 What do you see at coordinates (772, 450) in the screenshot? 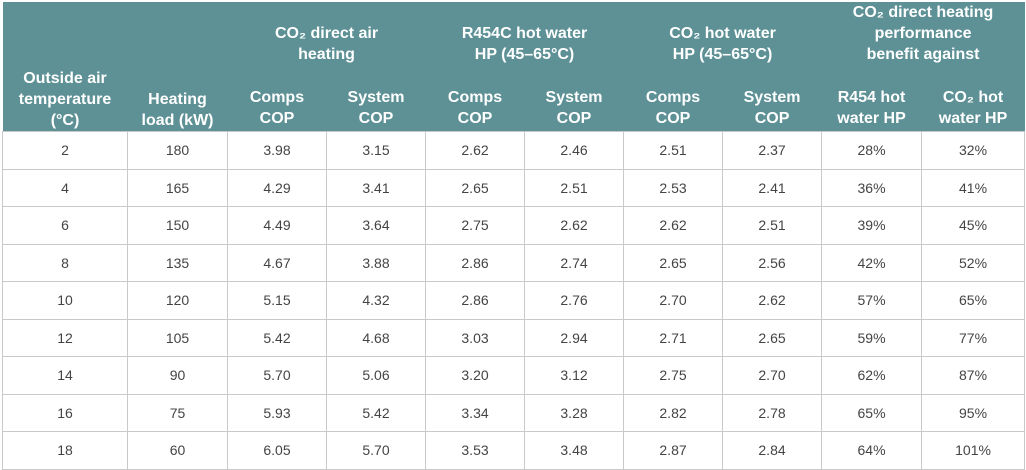
I see `table-cell: 2.84` at bounding box center [772, 450].